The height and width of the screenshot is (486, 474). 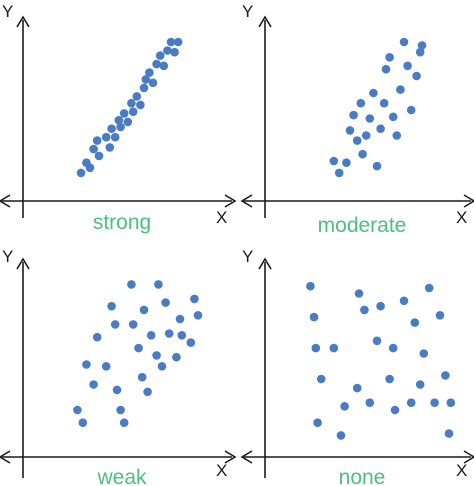 I want to click on x-axis-arrowhead-right-moderate, so click(x=468, y=201).